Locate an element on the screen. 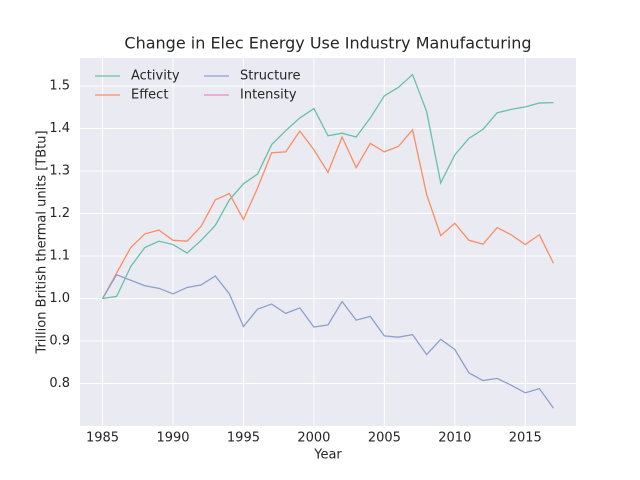 The height and width of the screenshot is (480, 640). legend-label: Effect is located at coordinates (149, 95).